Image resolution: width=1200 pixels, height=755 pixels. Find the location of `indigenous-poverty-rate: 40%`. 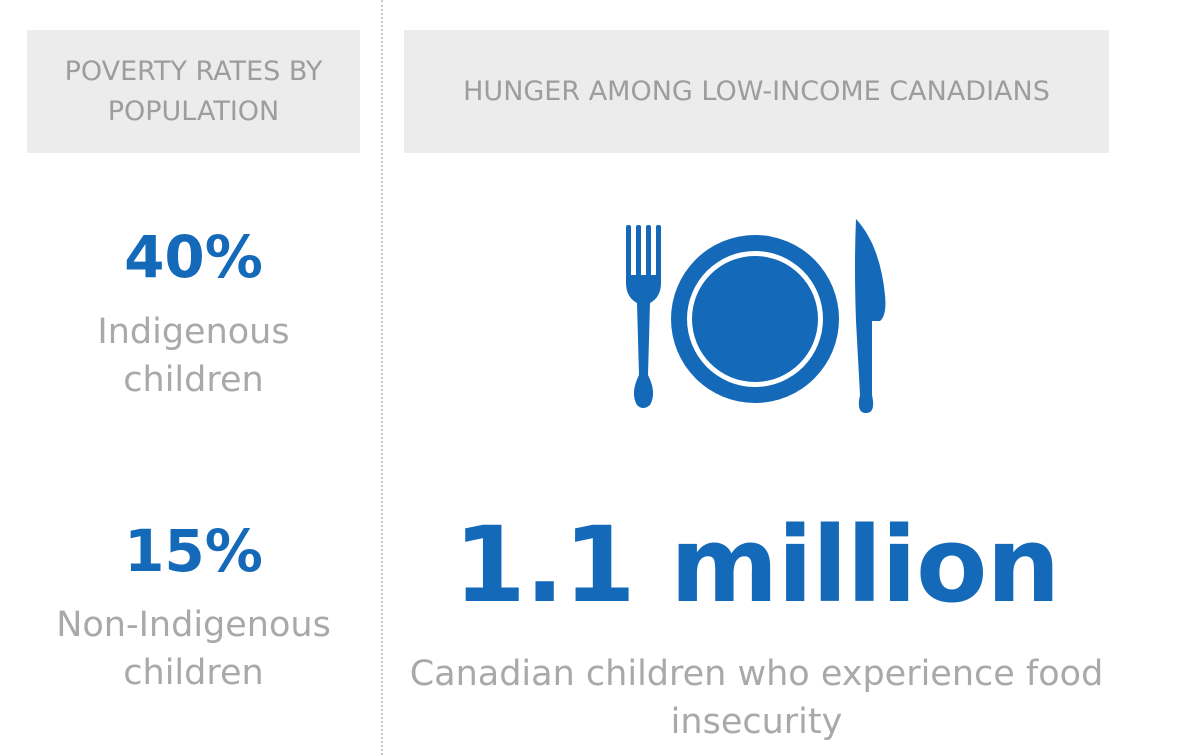

indigenous-poverty-rate: 40% is located at coordinates (193, 257).